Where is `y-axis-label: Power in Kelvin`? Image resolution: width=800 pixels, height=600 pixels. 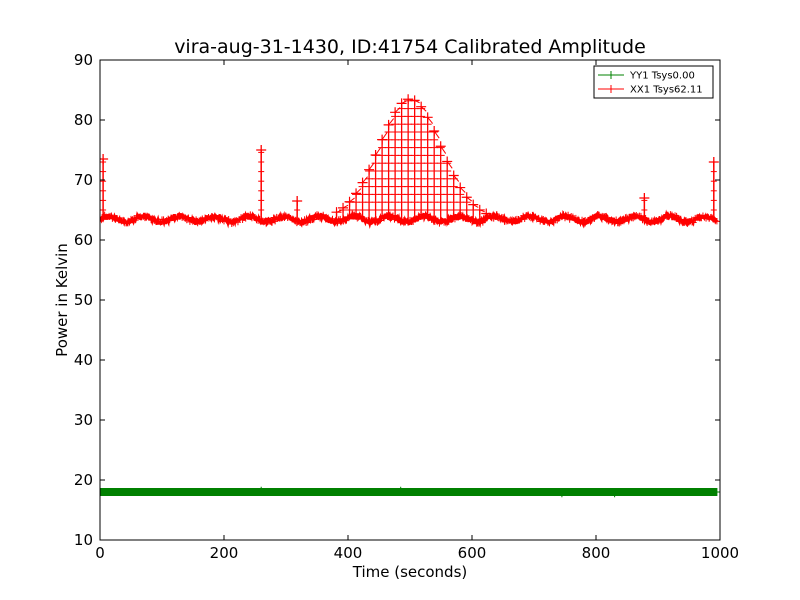 y-axis-label: Power in Kelvin is located at coordinates (62, 300).